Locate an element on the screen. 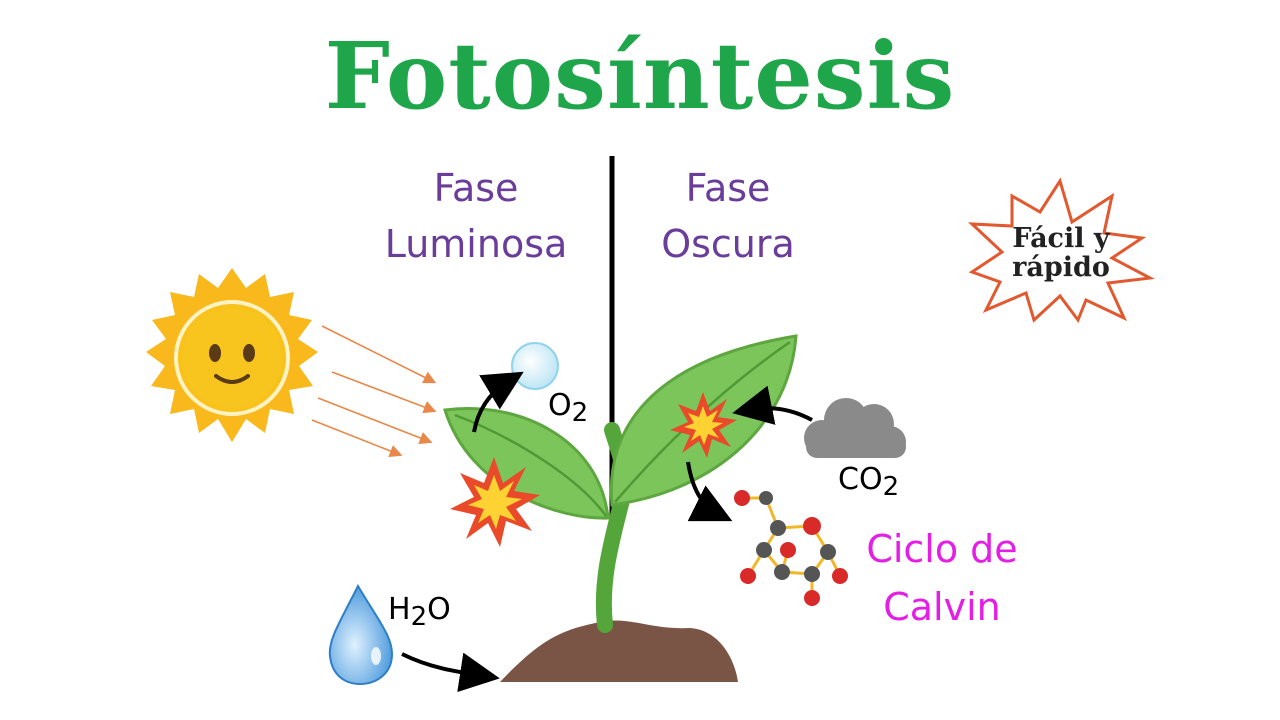 The image size is (1280, 720). oxygen-label: O2 is located at coordinates (568, 408).